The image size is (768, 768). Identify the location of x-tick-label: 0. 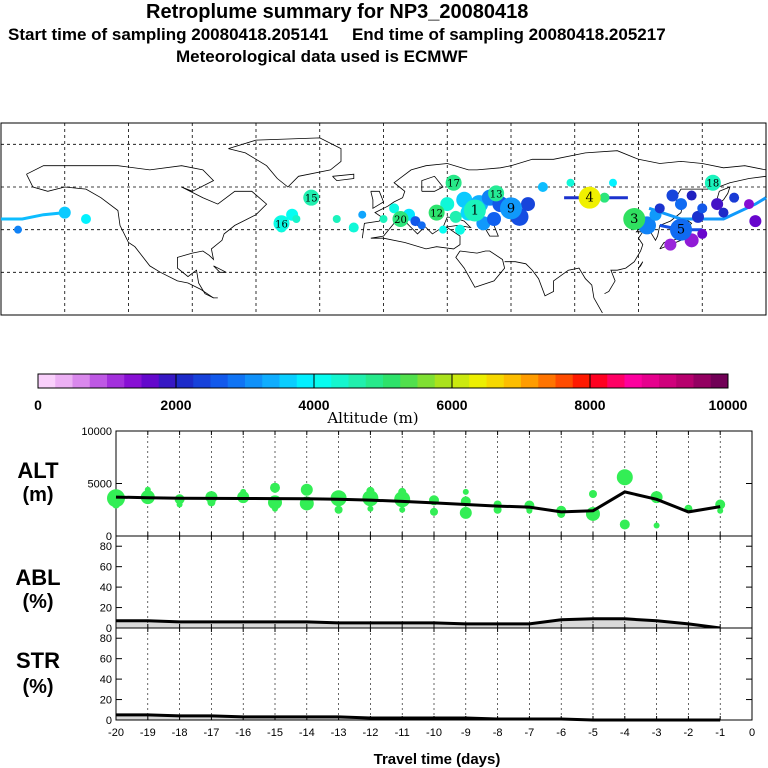
(752, 733).